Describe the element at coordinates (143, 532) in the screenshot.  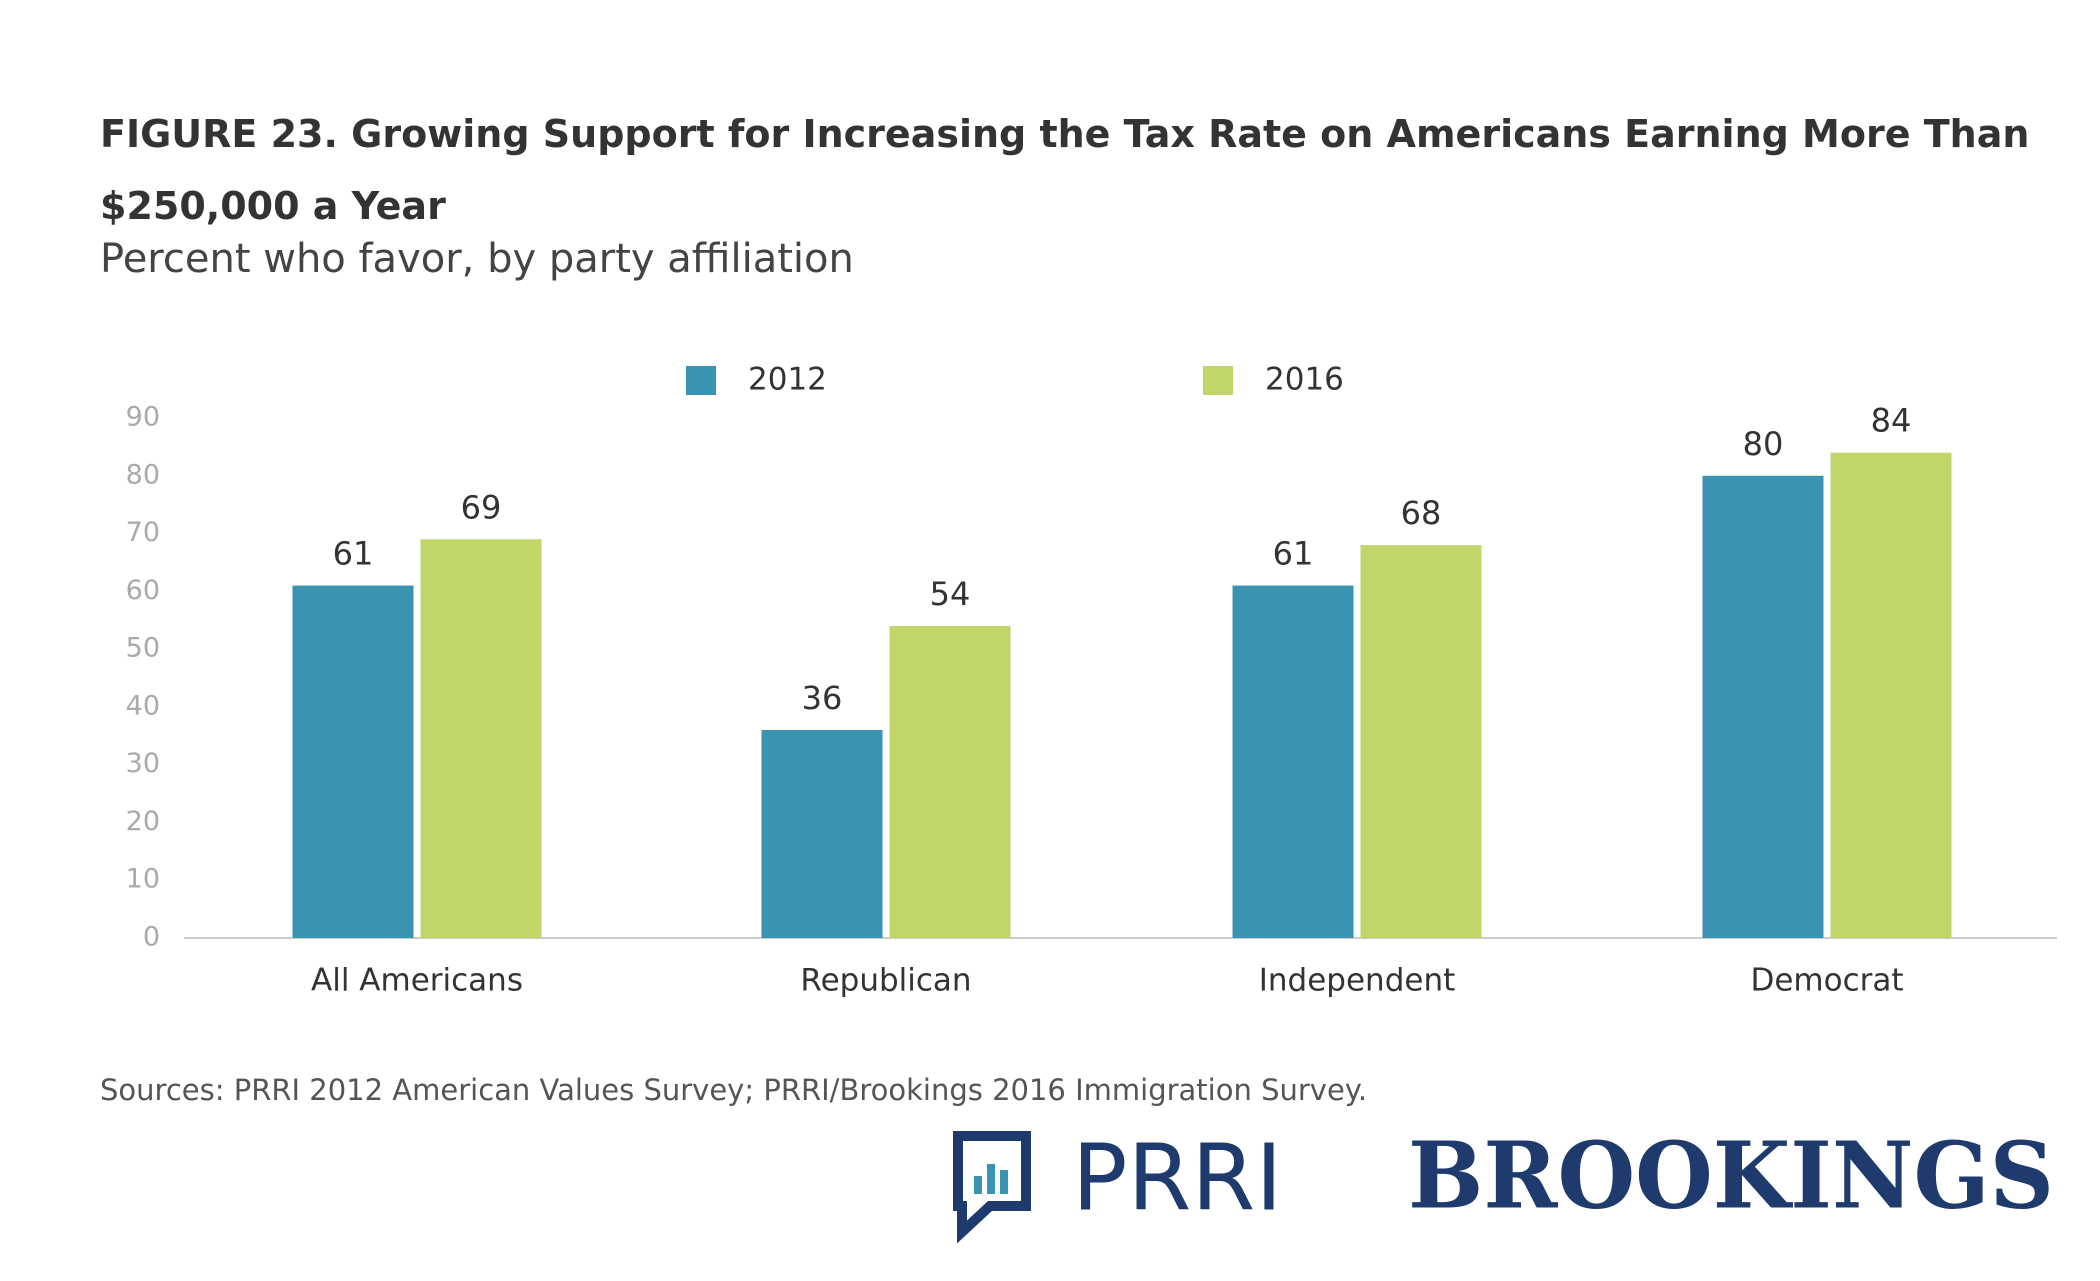
I see `y-tick-label: 70` at that location.